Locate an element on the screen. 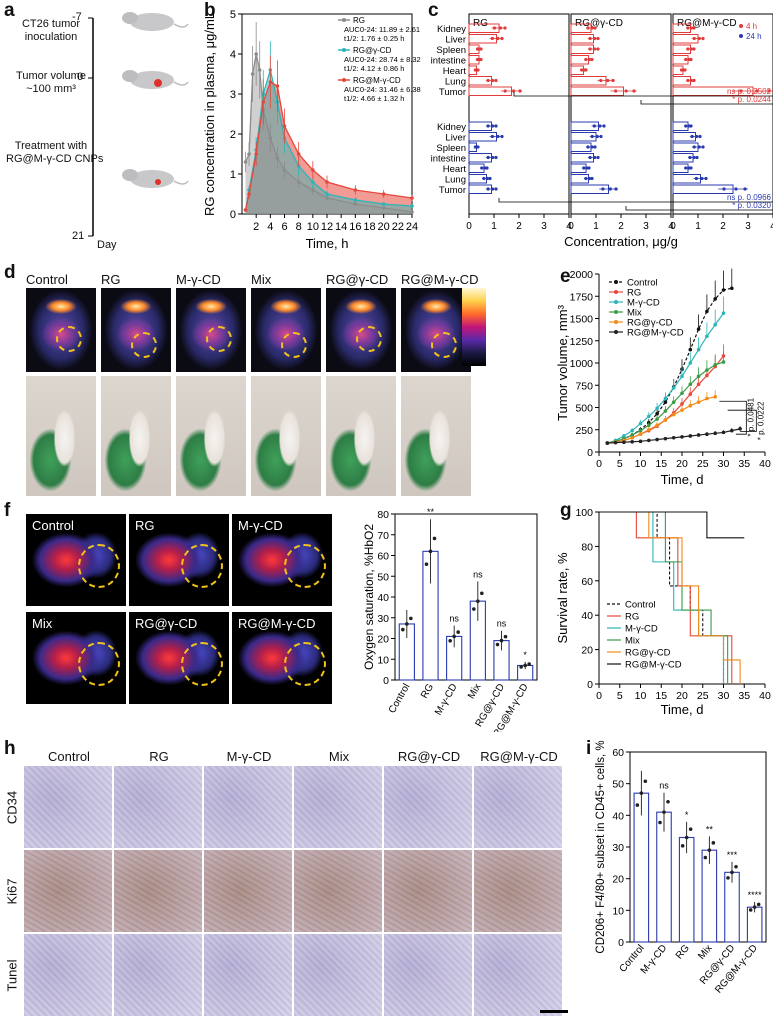  group-frame is located at coordinates (519, 114).